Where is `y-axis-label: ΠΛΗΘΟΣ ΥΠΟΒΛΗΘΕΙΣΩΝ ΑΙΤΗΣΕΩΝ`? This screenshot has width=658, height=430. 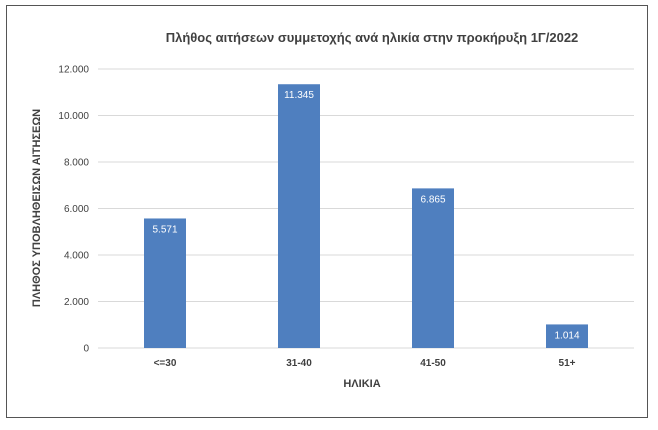
y-axis-label: ΠΛΗΘΟΣ ΥΠΟΒΛΗΘΕΙΣΩΝ ΑΙΤΗΣΕΩΝ is located at coordinates (37, 208).